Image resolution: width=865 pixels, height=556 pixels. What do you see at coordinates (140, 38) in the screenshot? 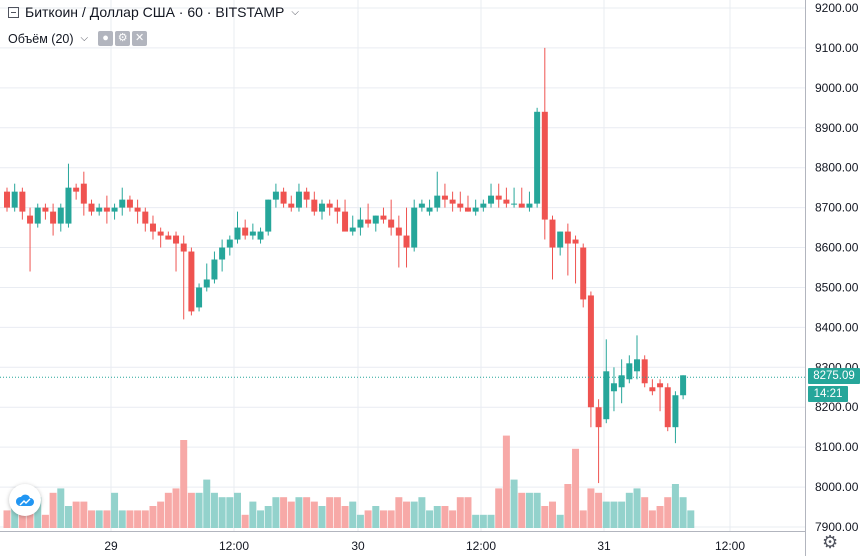
I see `close-icon: ✕` at bounding box center [140, 38].